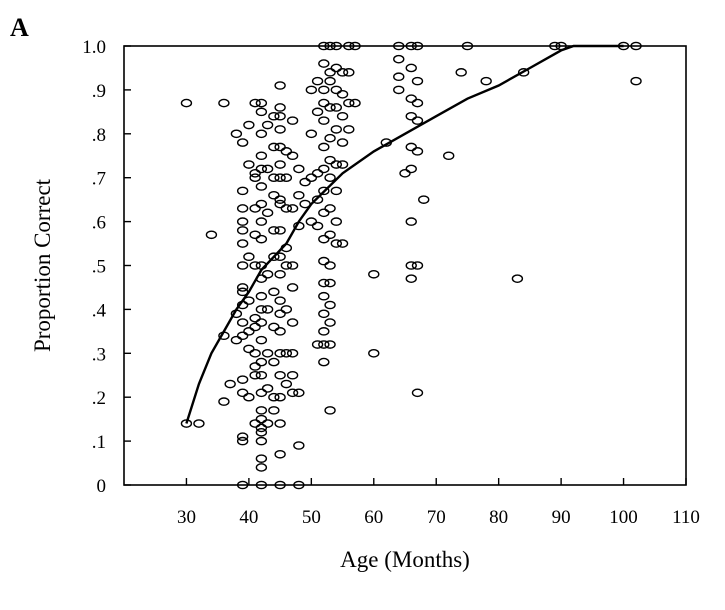  Describe the element at coordinates (99, 135) in the screenshot. I see `y-tick-label: .8` at that location.